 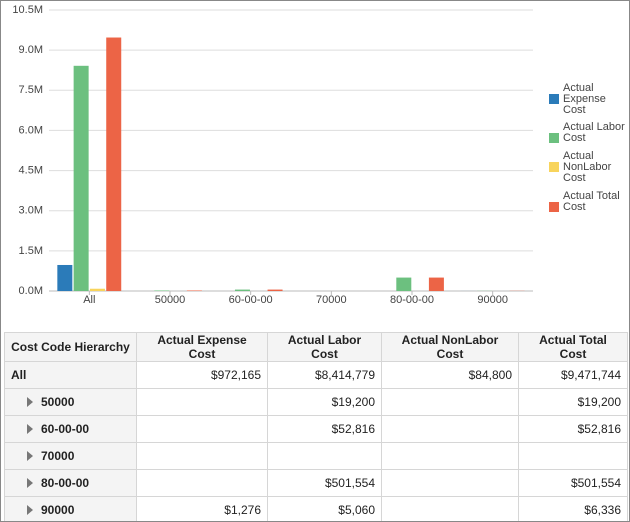 I want to click on x-tick-label: 50000, so click(x=170, y=300).